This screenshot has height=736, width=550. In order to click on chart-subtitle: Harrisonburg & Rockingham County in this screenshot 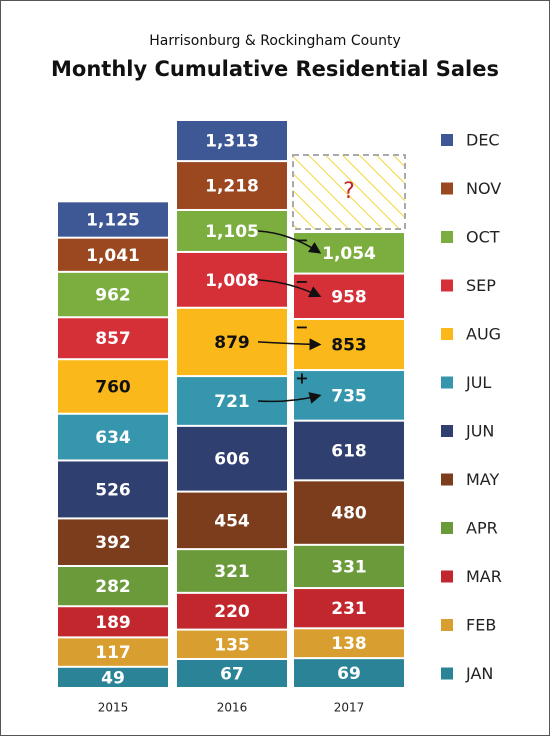, I will do `click(275, 41)`.